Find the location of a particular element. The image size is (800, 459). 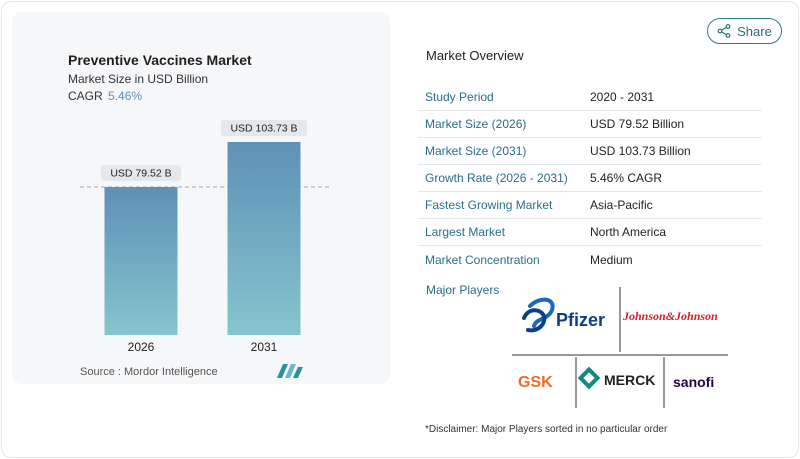

cagr-value: 5.46% is located at coordinates (125, 96).